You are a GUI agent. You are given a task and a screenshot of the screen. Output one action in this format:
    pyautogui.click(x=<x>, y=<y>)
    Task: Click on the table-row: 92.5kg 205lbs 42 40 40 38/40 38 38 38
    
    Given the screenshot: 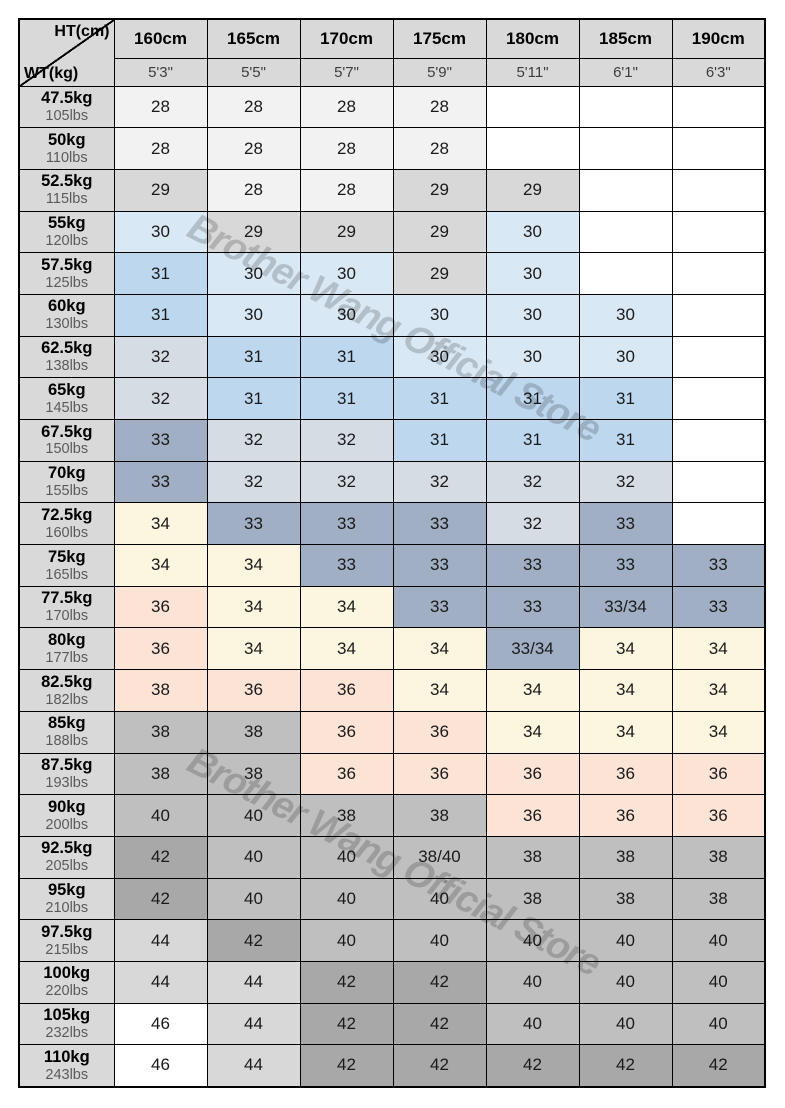 What is the action you would take?
    pyautogui.click(x=392, y=857)
    